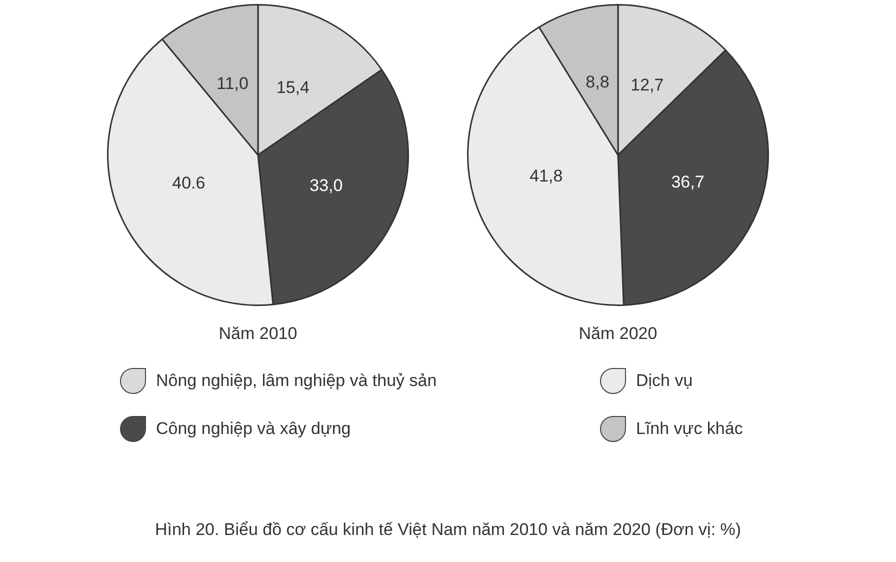  I want to click on data-label: 15,4, so click(293, 88).